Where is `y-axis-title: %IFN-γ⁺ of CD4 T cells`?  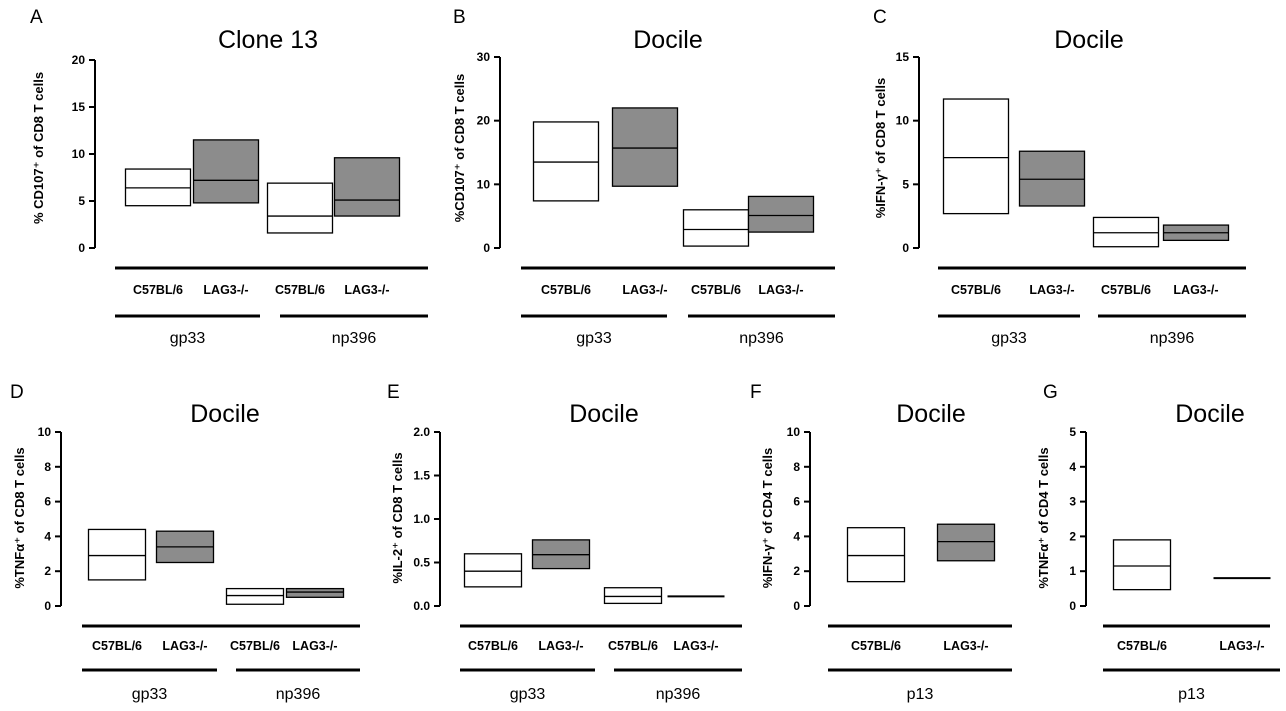
y-axis-title: %IFN-γ⁺ of CD4 T cells is located at coordinates (767, 518).